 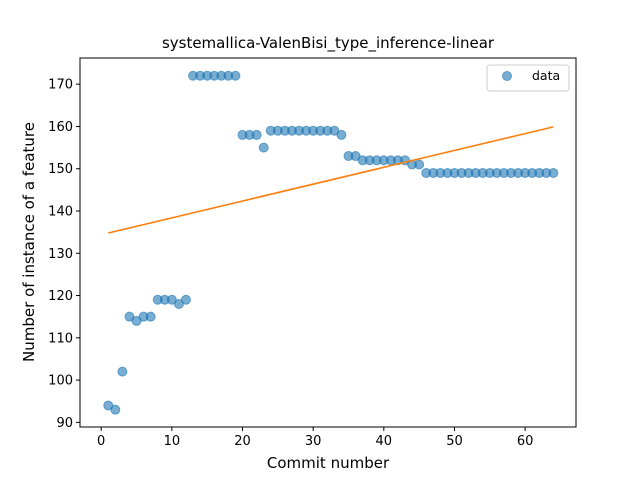 What do you see at coordinates (172, 441) in the screenshot?
I see `x-tick-label: 10` at bounding box center [172, 441].